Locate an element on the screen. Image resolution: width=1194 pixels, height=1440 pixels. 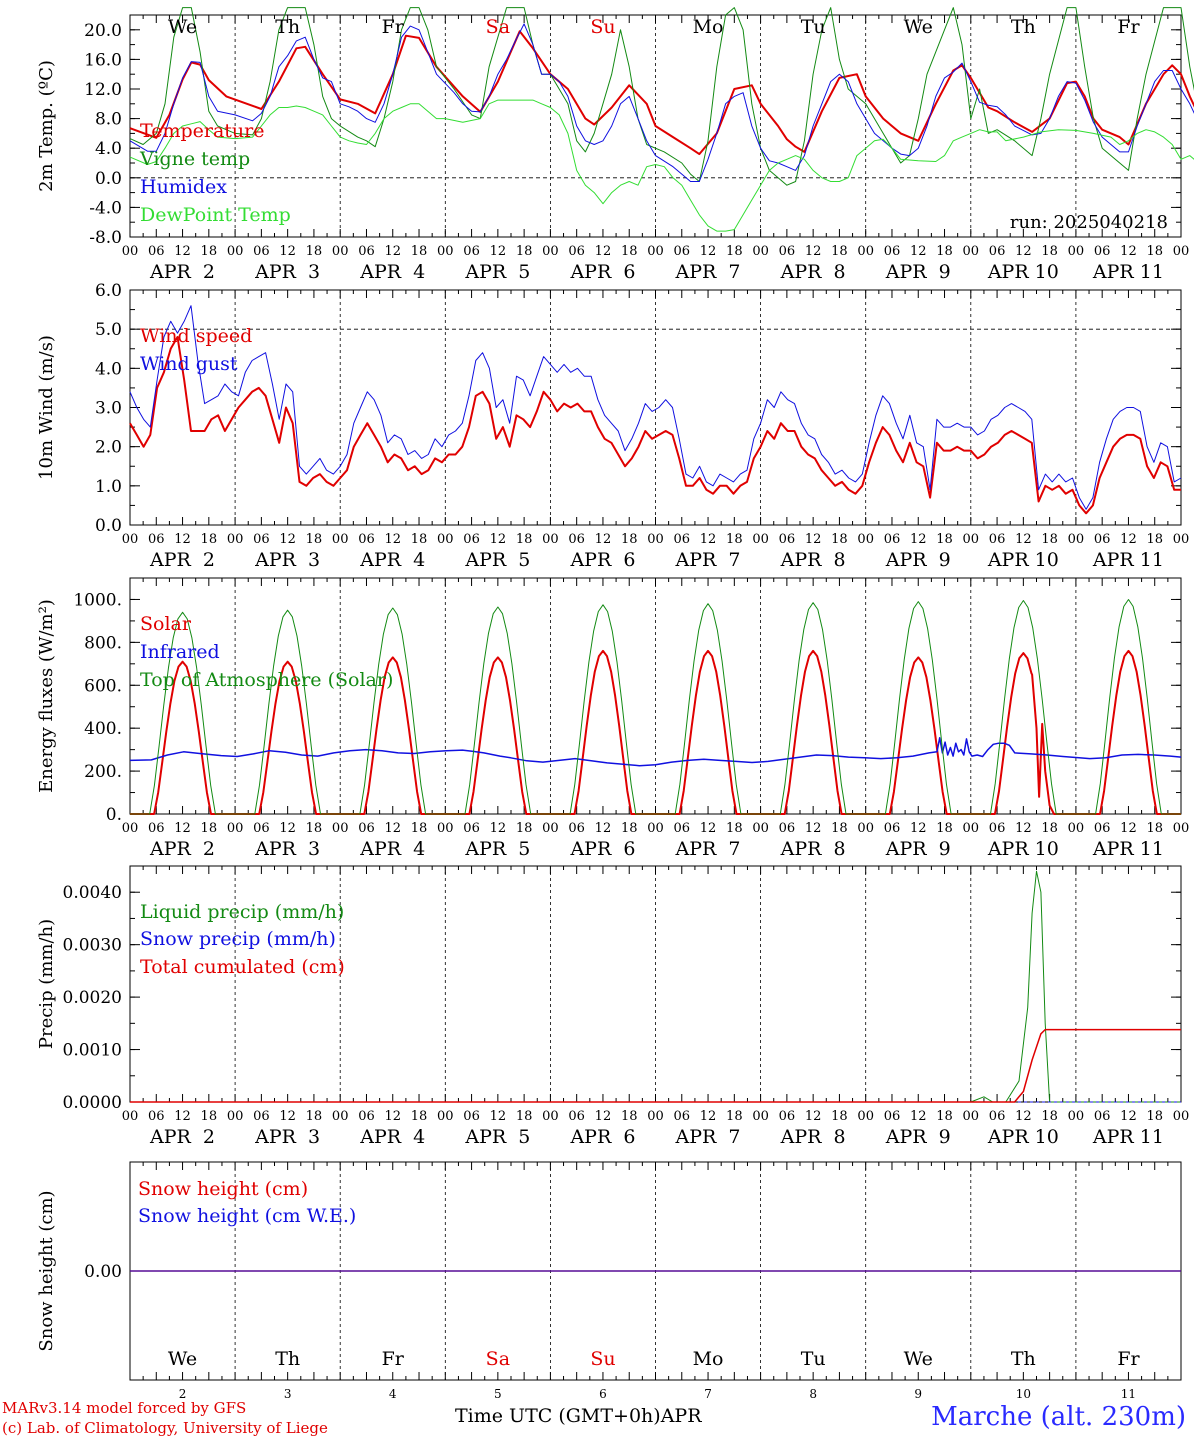
model-credit: MARv3.14 model forced by GFS is located at coordinates (124, 1408).